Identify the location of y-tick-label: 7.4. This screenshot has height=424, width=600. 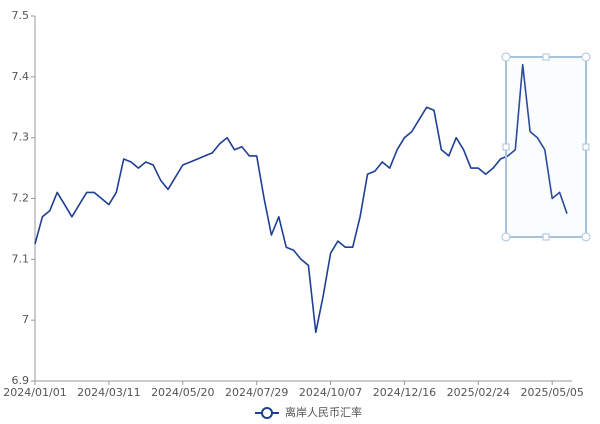
(21, 76).